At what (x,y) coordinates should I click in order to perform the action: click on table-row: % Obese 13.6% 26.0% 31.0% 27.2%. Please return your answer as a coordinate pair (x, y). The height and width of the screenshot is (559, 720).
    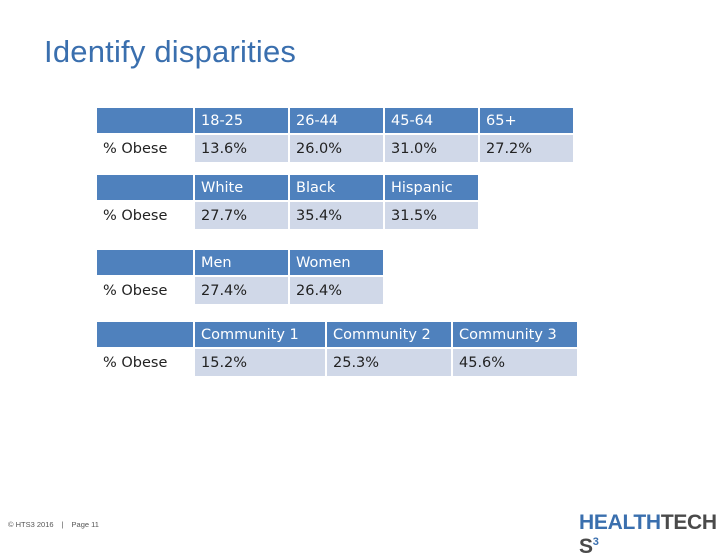
    Looking at the image, I should click on (335, 148).